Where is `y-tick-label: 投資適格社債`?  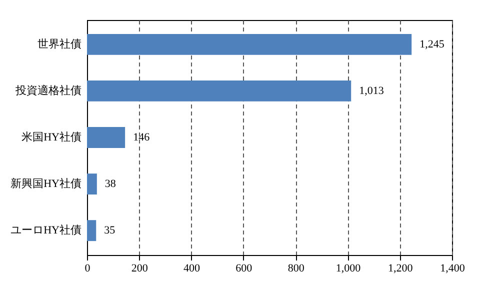
y-tick-label: 投資適格社債 is located at coordinates (48, 90).